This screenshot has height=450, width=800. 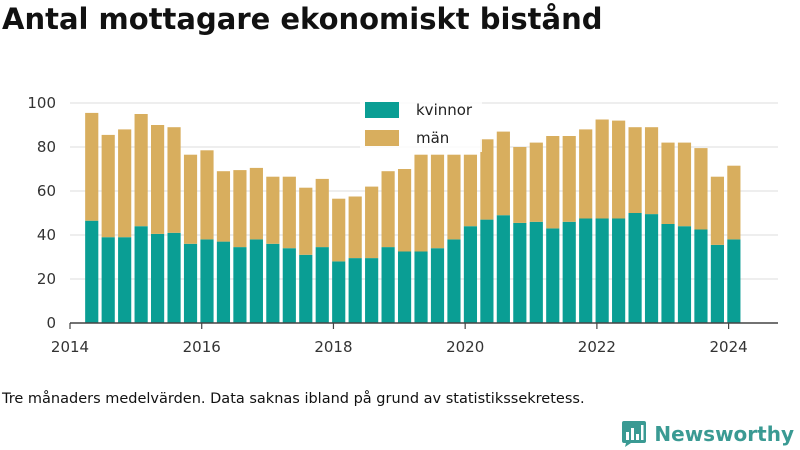 What do you see at coordinates (421, 124) in the screenshot?
I see `legend: kvinnor män` at bounding box center [421, 124].